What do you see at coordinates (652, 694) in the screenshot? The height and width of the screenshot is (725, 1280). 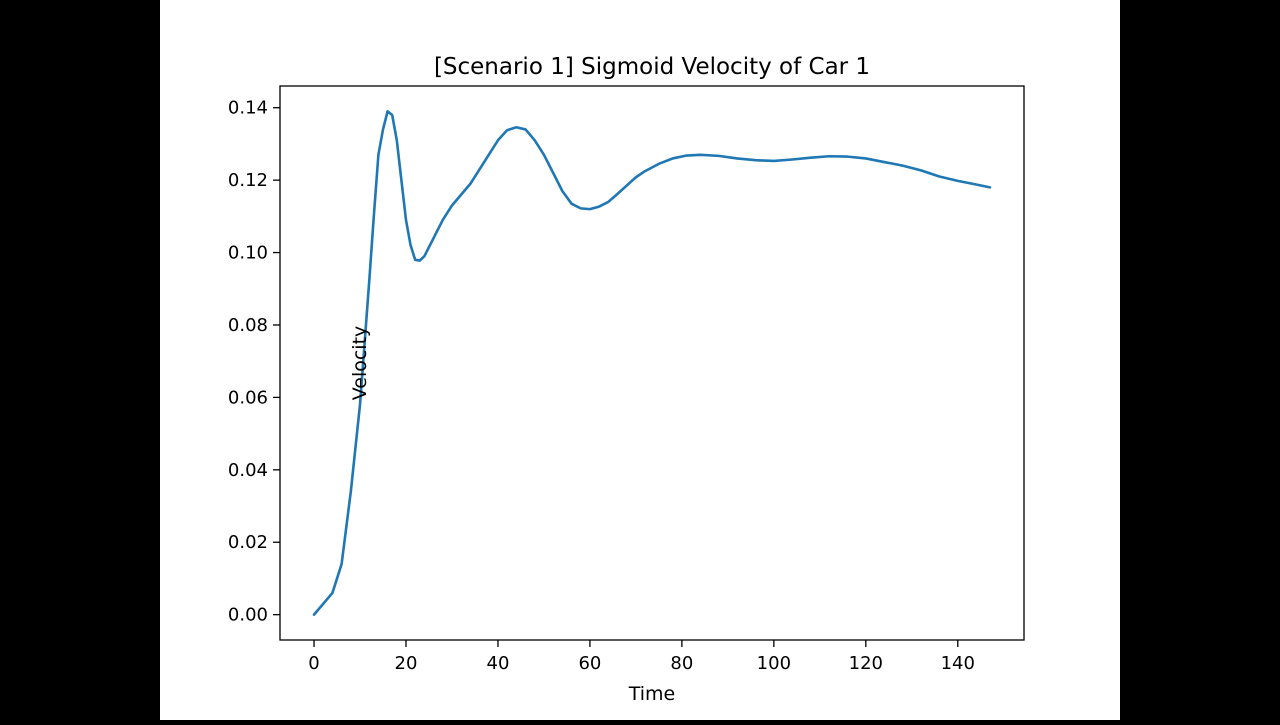 I see `x-axis-label: Time` at bounding box center [652, 694].